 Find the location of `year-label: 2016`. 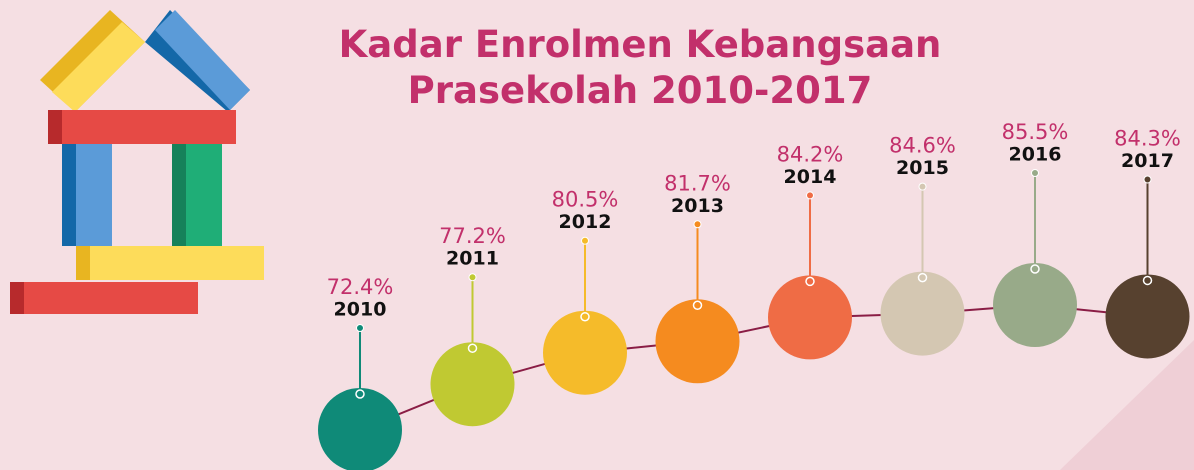

year-label: 2016 is located at coordinates (1035, 155).